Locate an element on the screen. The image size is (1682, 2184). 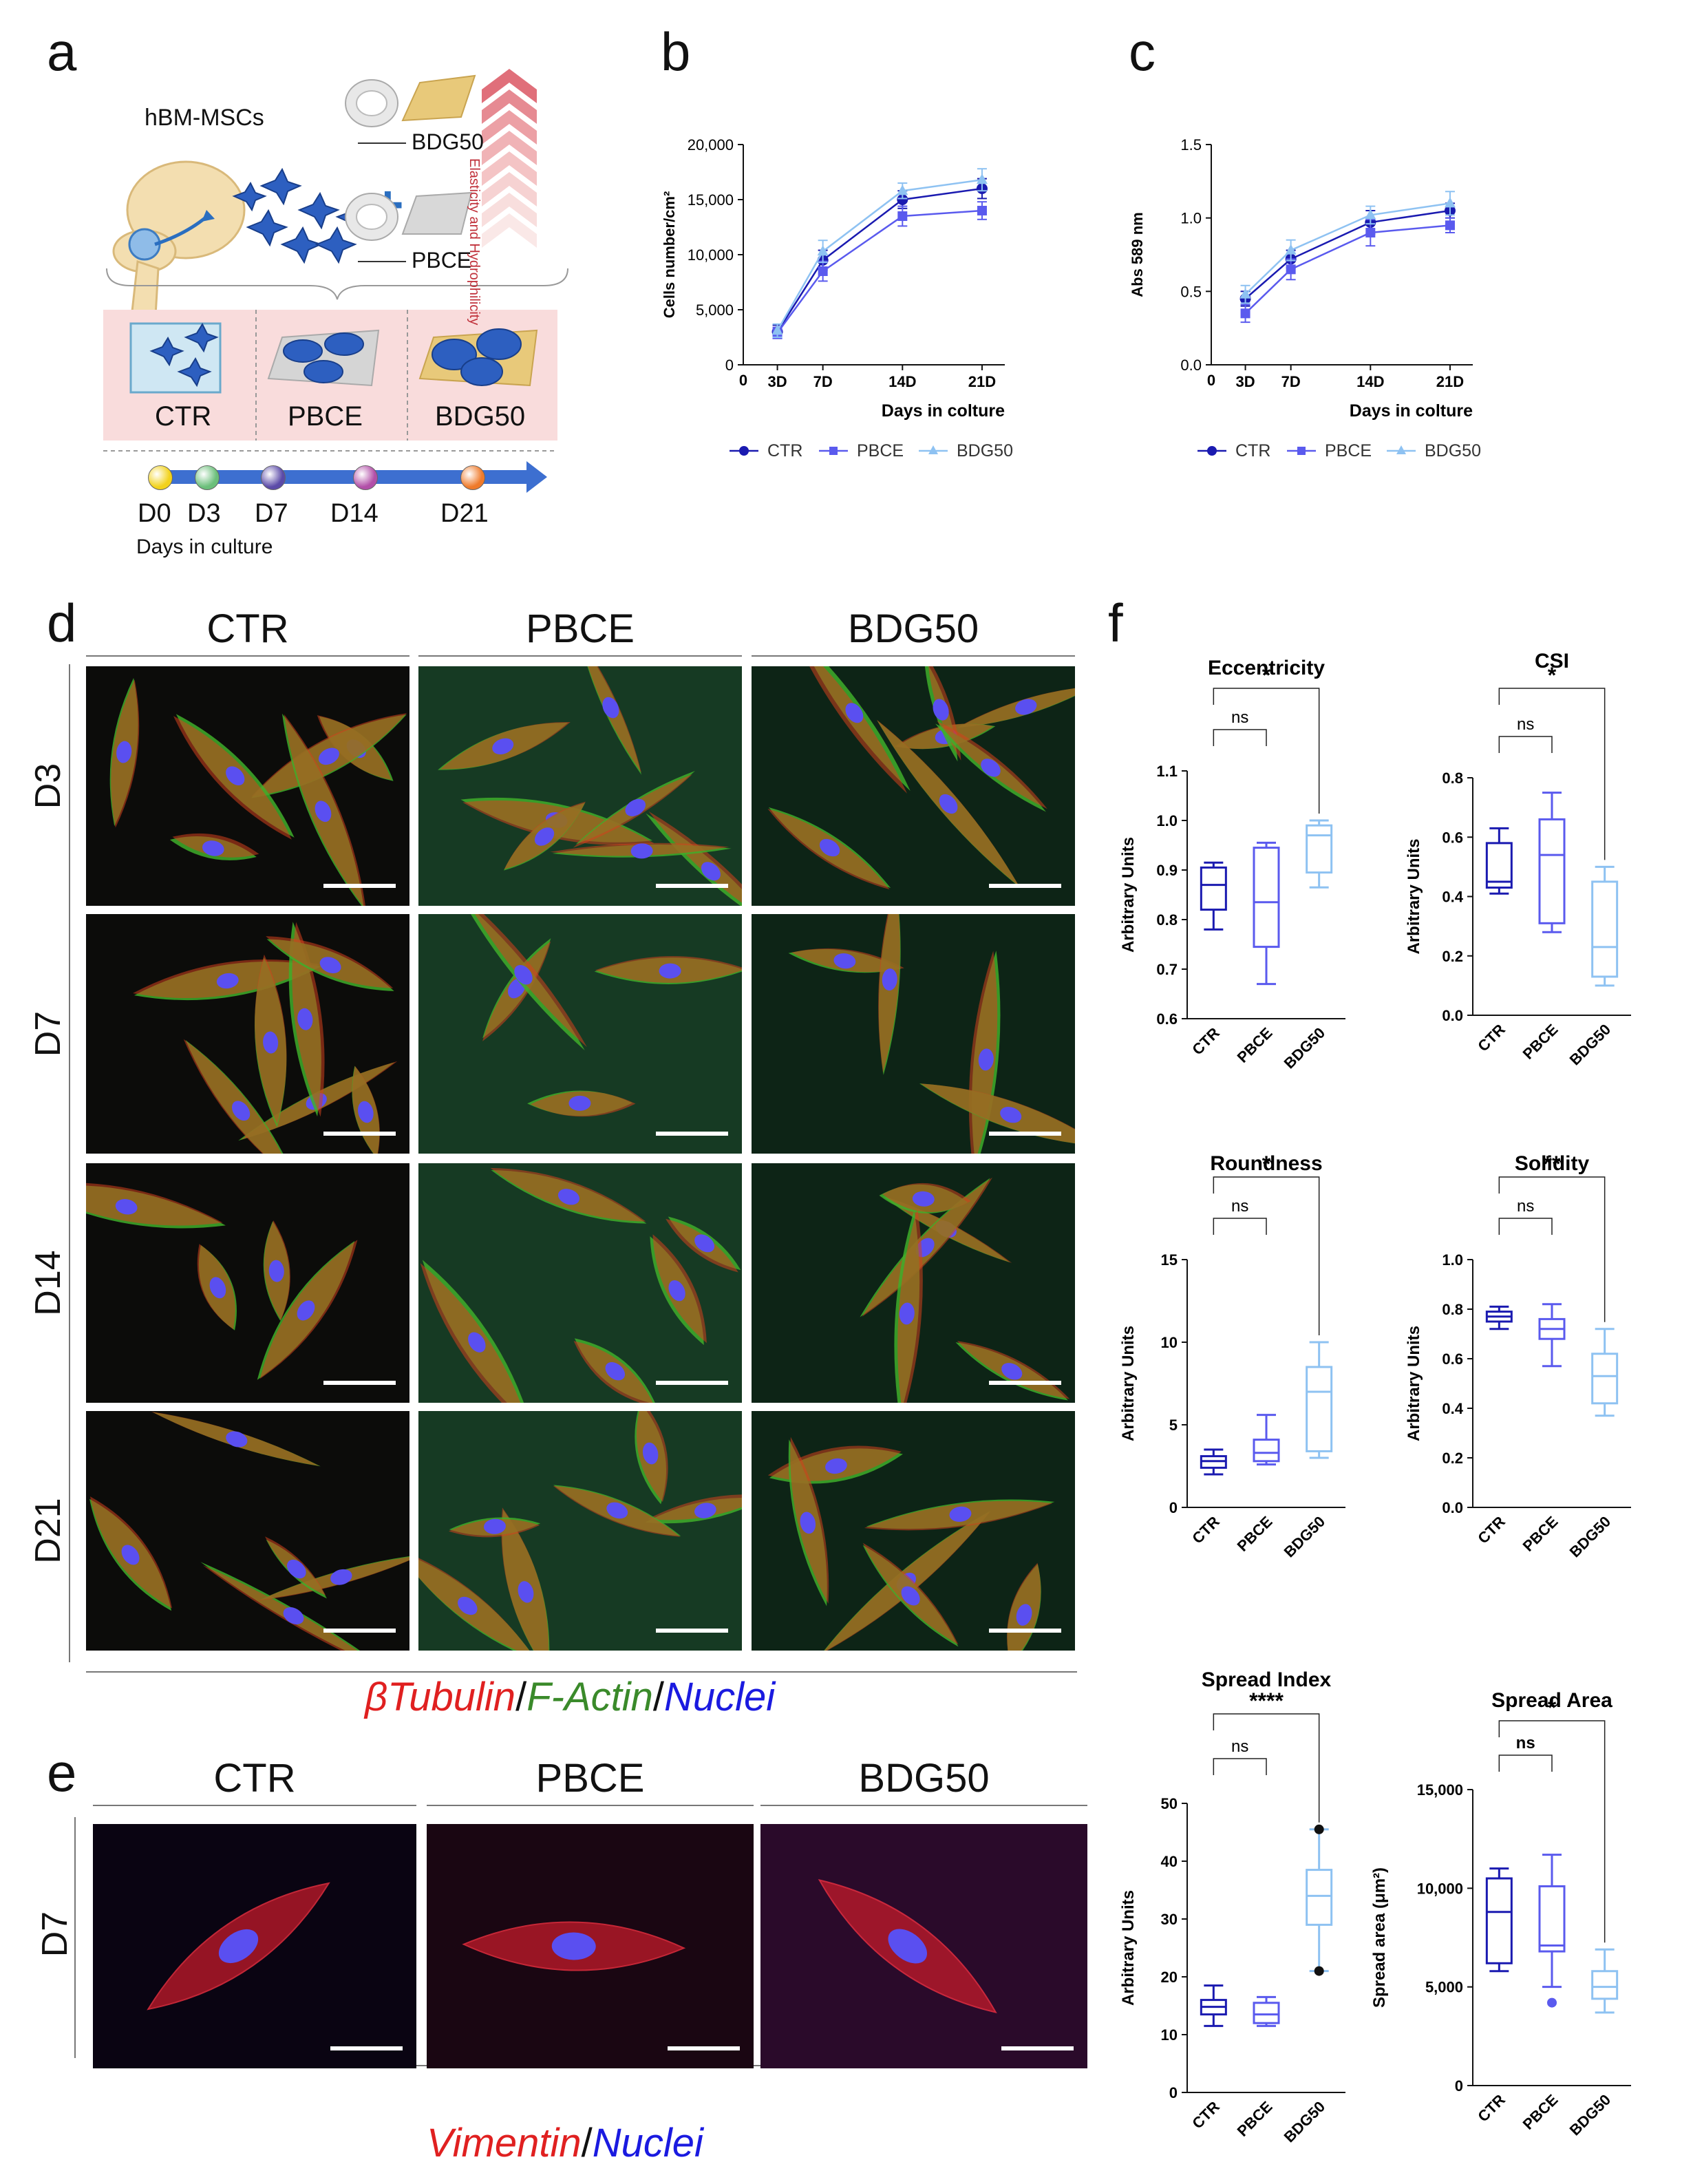
chart-title: Spread Index is located at coordinates (1267, 1679).